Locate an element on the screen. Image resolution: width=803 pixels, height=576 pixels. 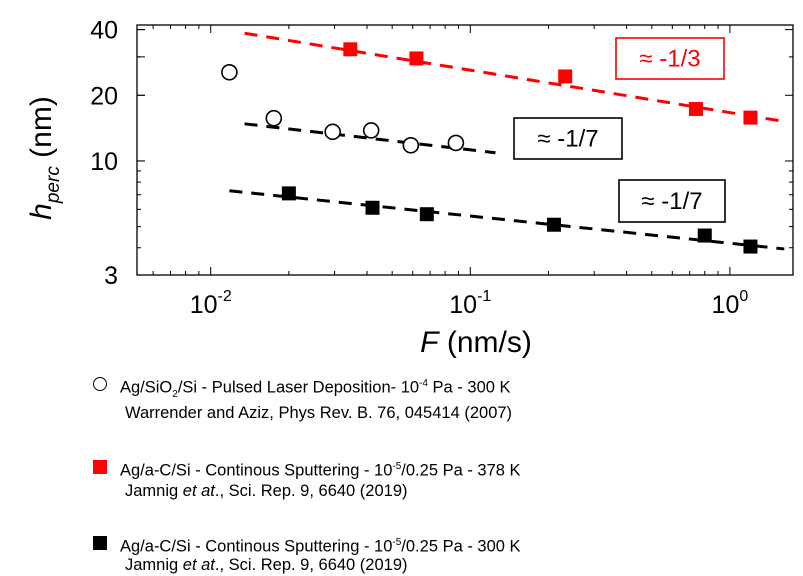
y-axis-label-unit: (nm) is located at coordinates (41, 131).